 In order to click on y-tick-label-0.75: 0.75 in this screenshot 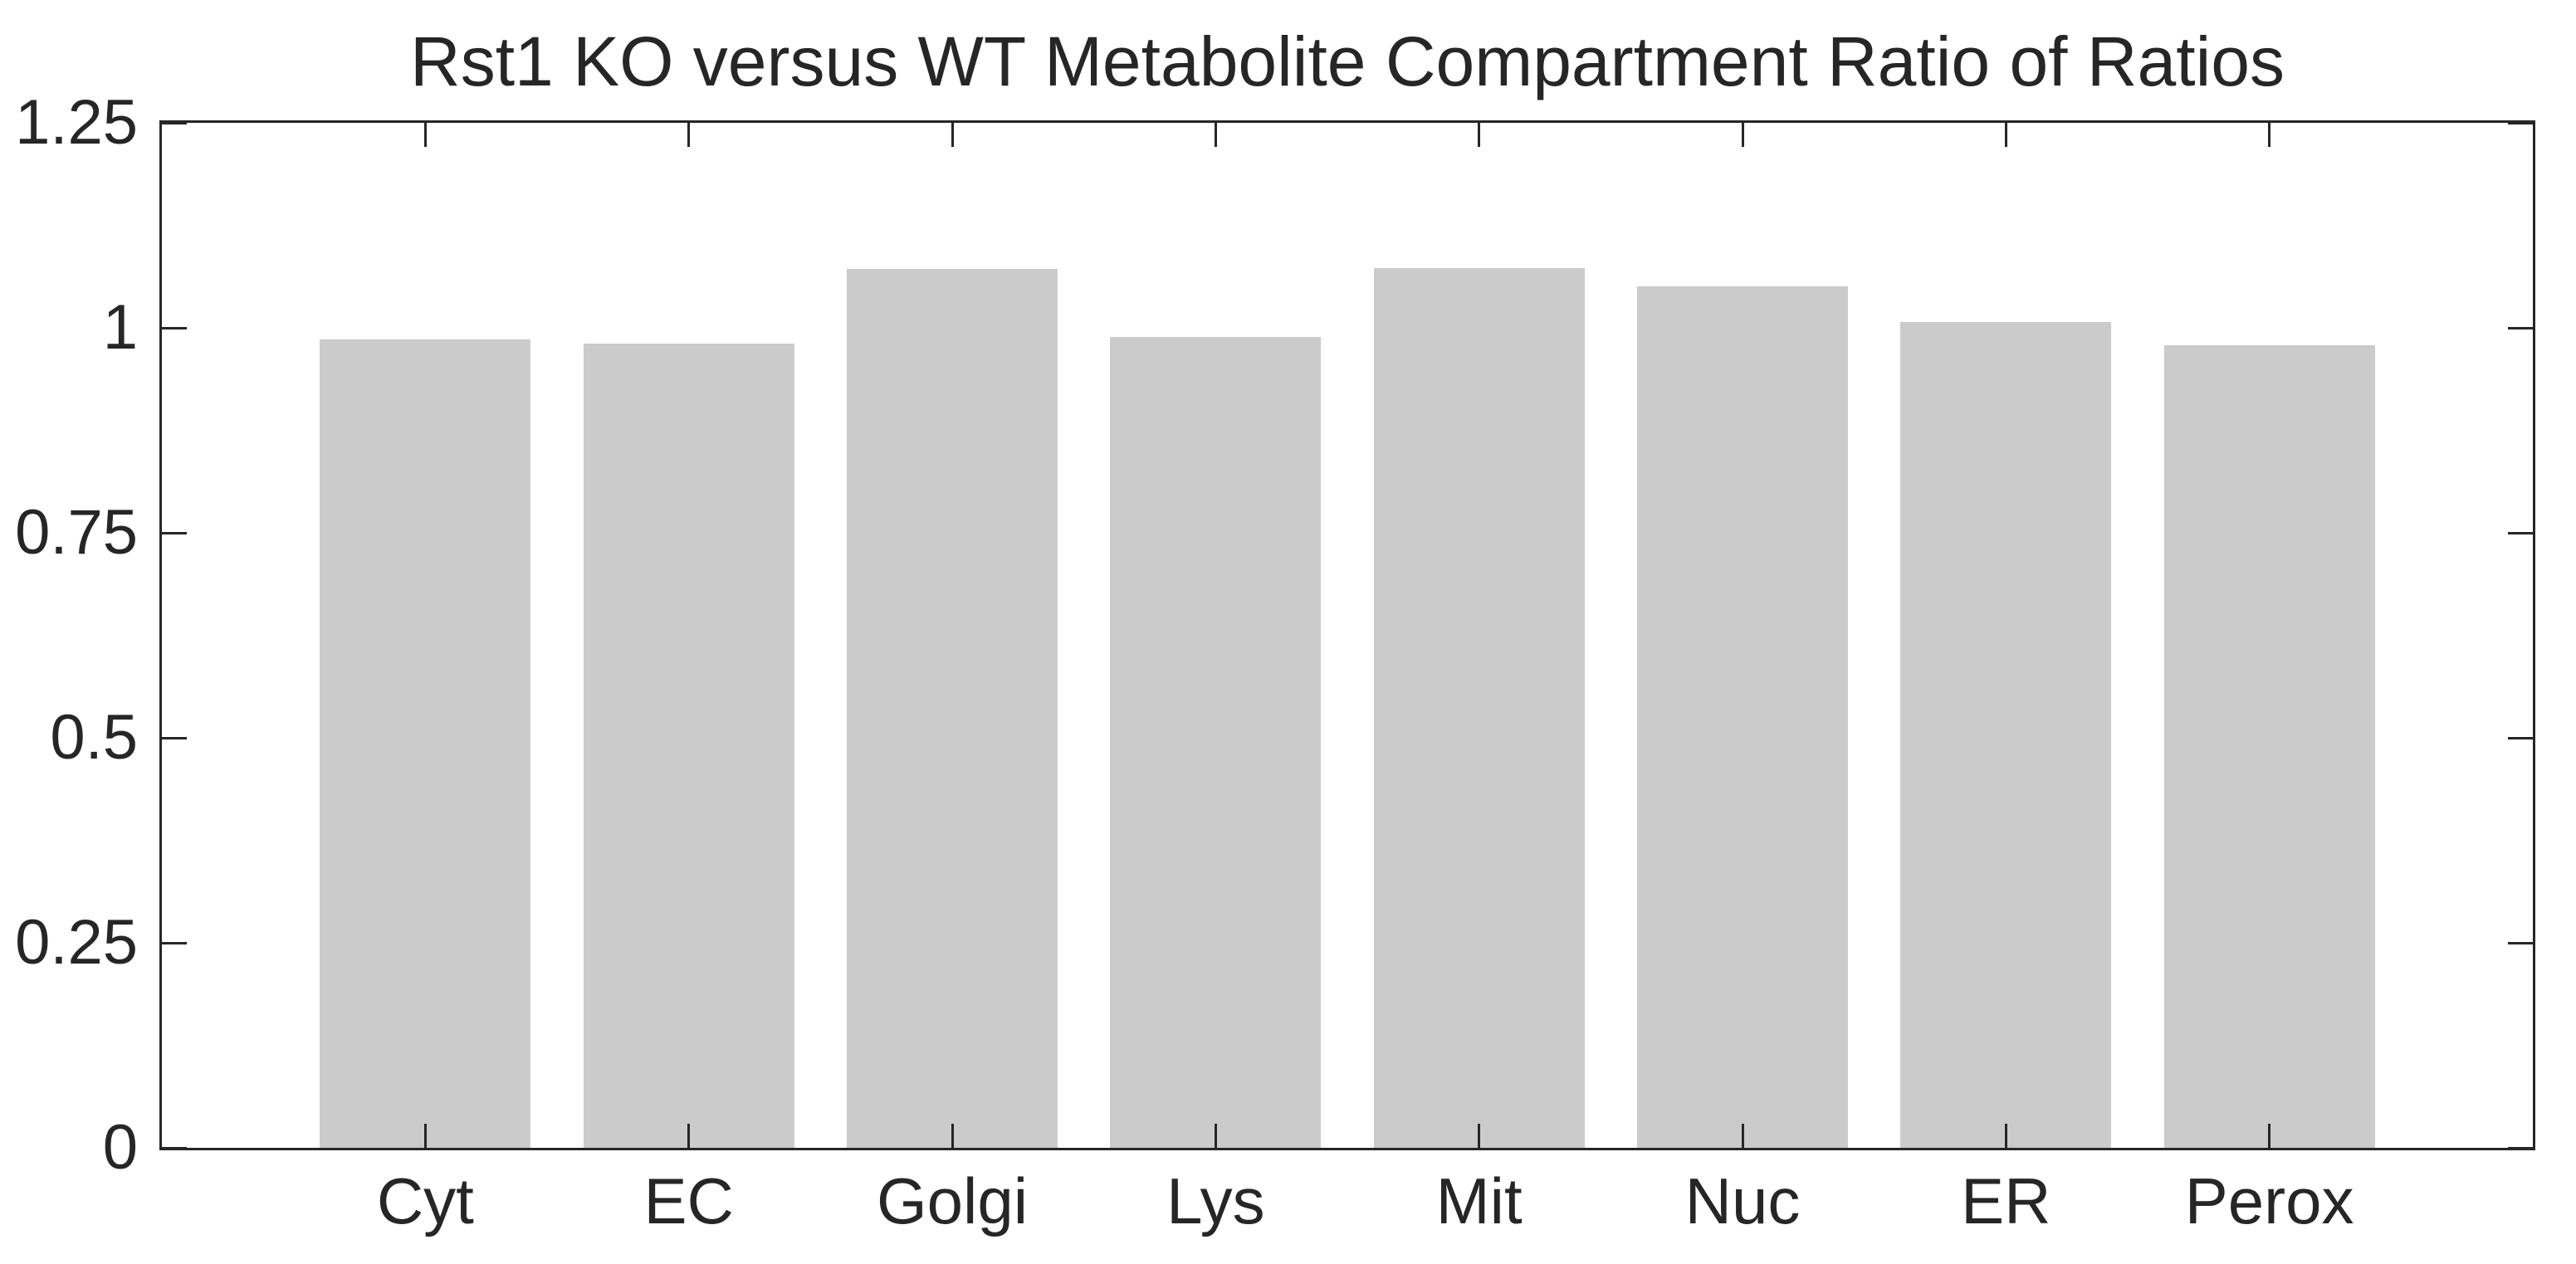, I will do `click(76, 533)`.